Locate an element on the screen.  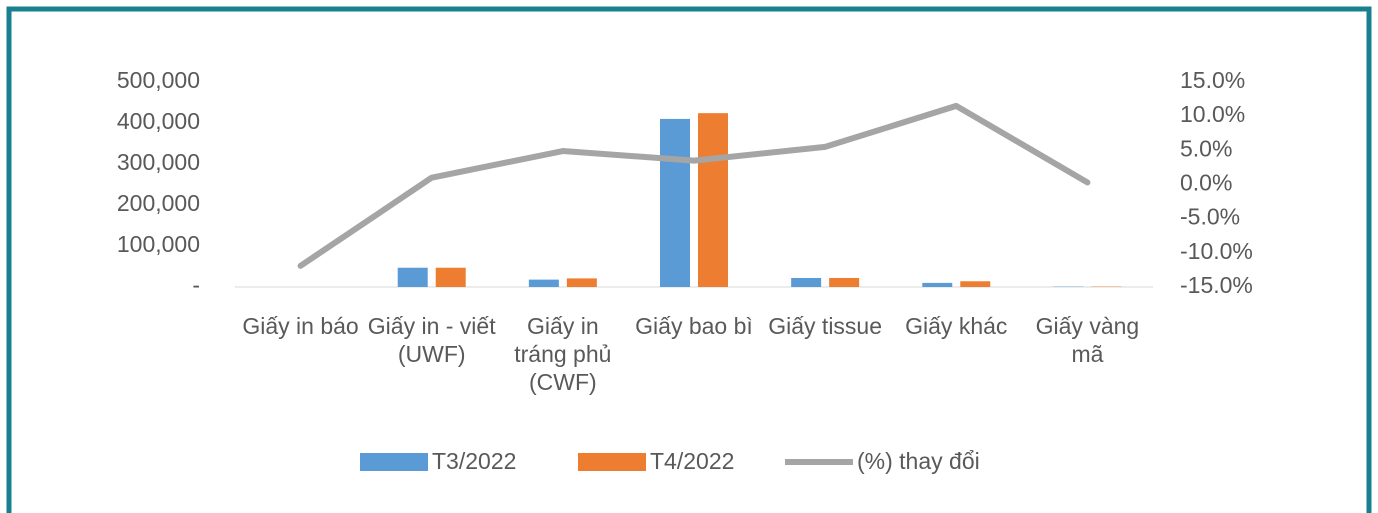
y2-tick-label: -5.0% is located at coordinates (1210, 217).